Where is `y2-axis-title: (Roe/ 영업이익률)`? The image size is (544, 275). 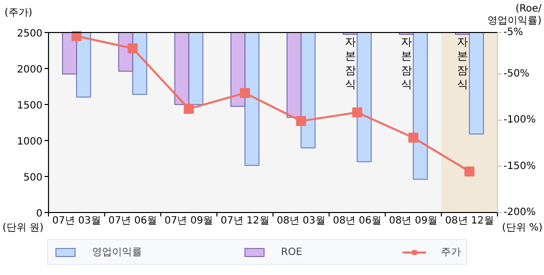 y2-axis-title: (Roe/ 영업이익률) is located at coordinates (515, 15).